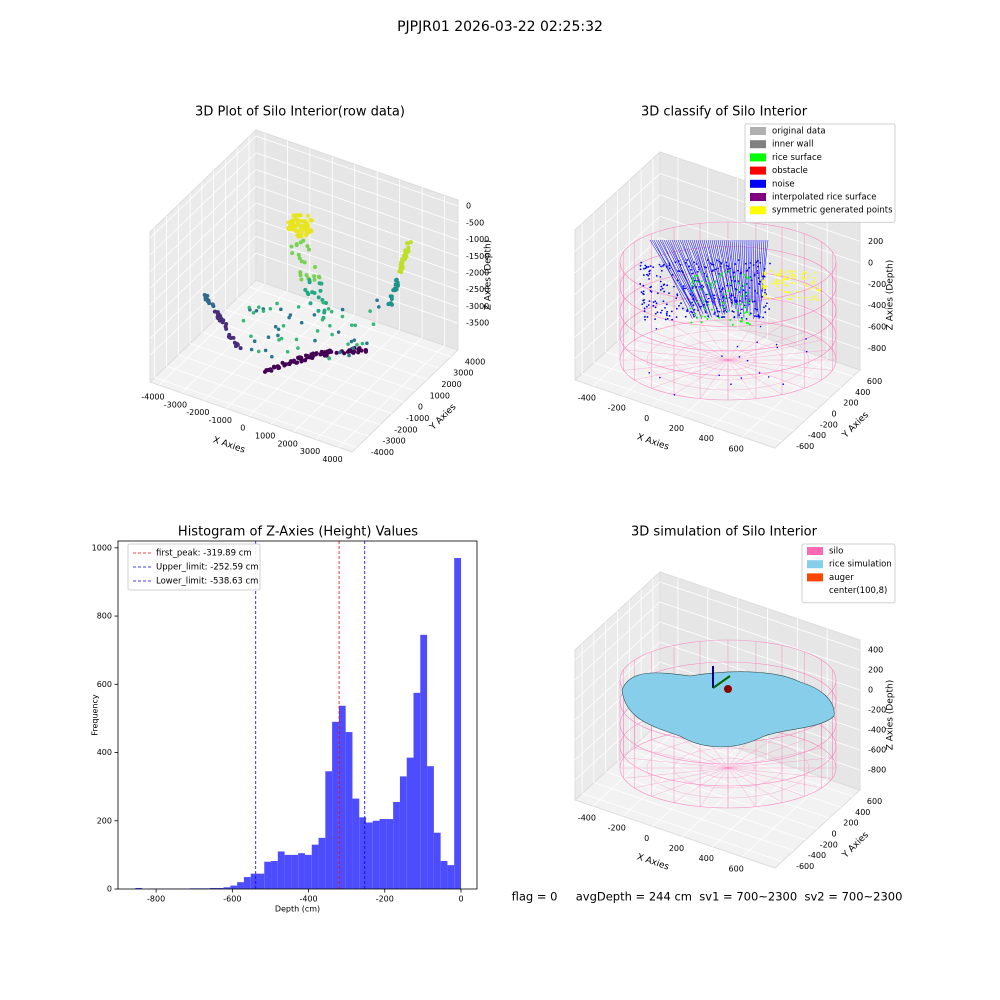  Describe the element at coordinates (102, 547) in the screenshot. I see `y-tick-label: 1000` at that location.